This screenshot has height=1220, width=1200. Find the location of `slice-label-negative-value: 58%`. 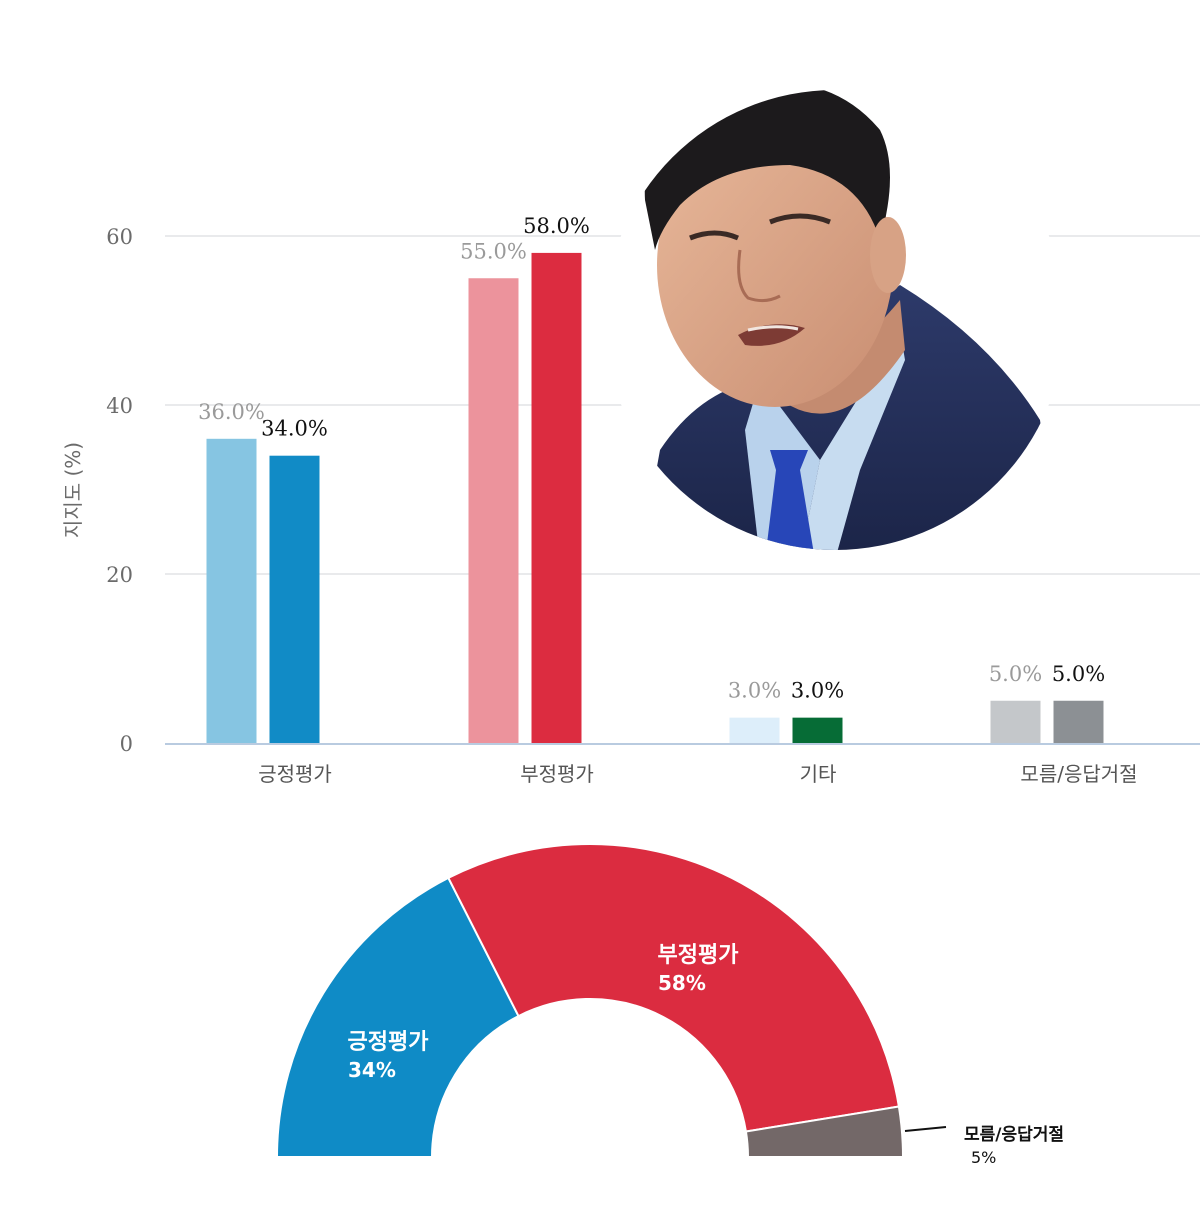

slice-label-negative-value: 58% is located at coordinates (682, 983).